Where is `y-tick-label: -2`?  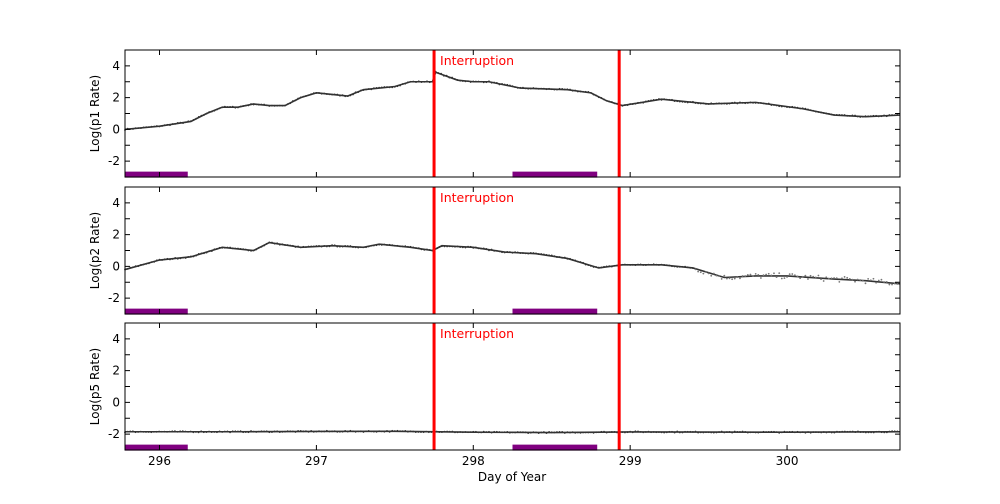
y-tick-label: -2 is located at coordinates (114, 161).